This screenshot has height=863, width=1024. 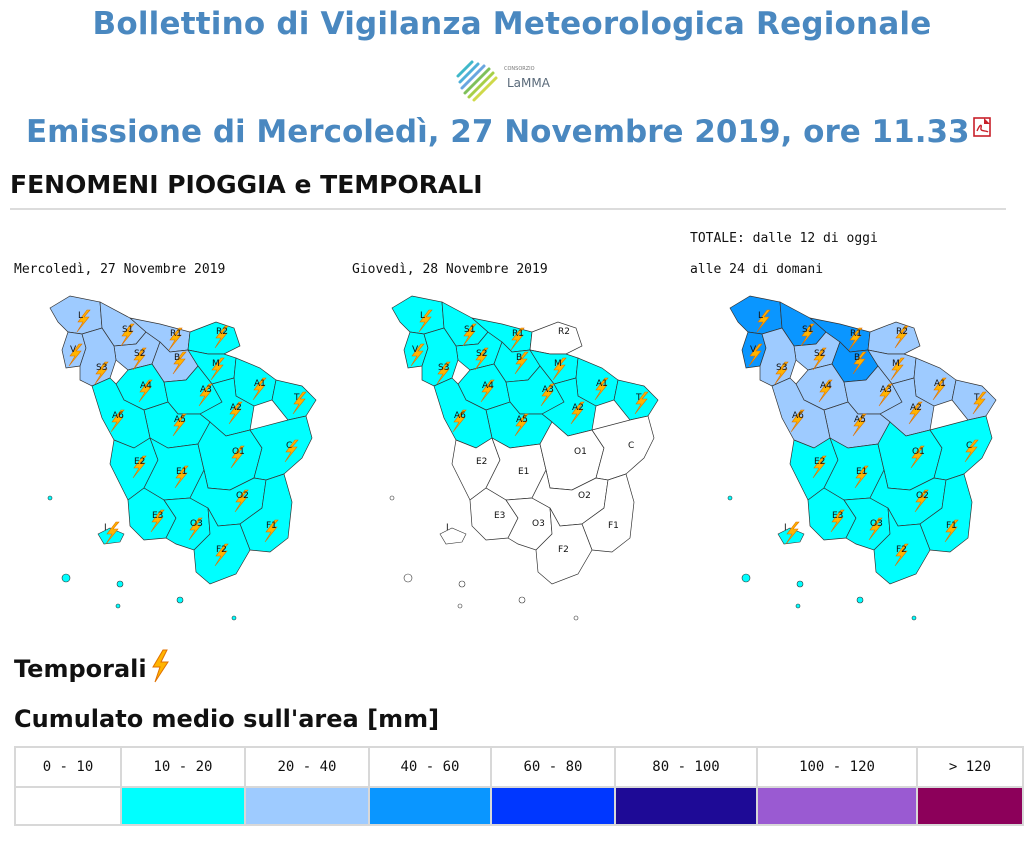 What do you see at coordinates (819, 354) in the screenshot?
I see `zone-label: S2` at bounding box center [819, 354].